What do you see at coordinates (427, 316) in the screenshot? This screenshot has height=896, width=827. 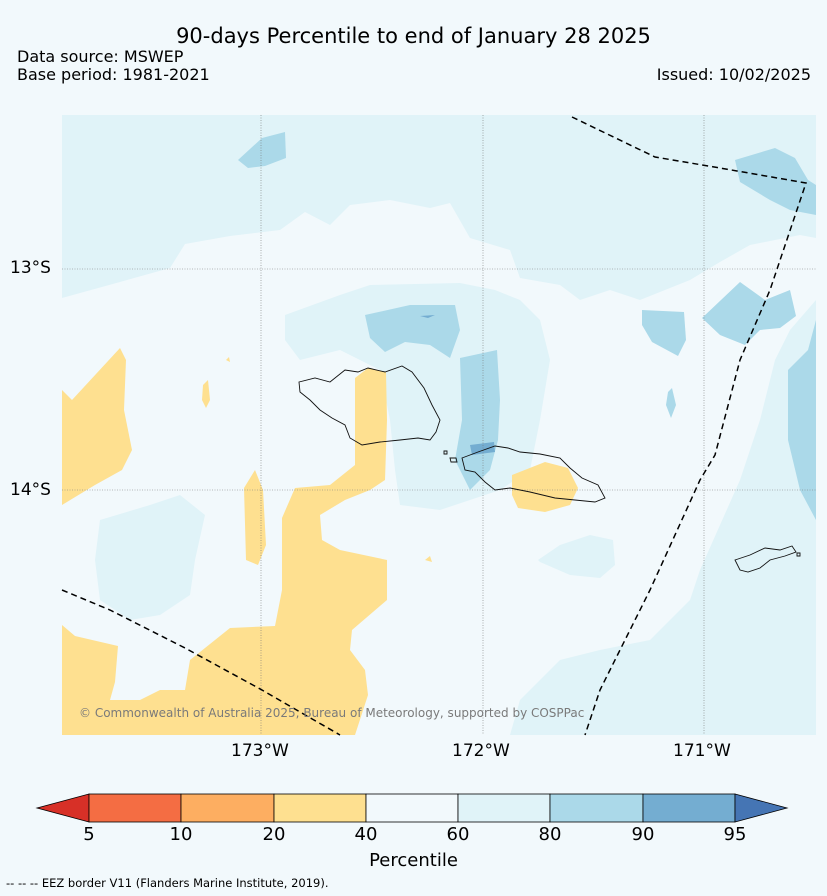 I see `contour-90-95-a` at bounding box center [427, 316].